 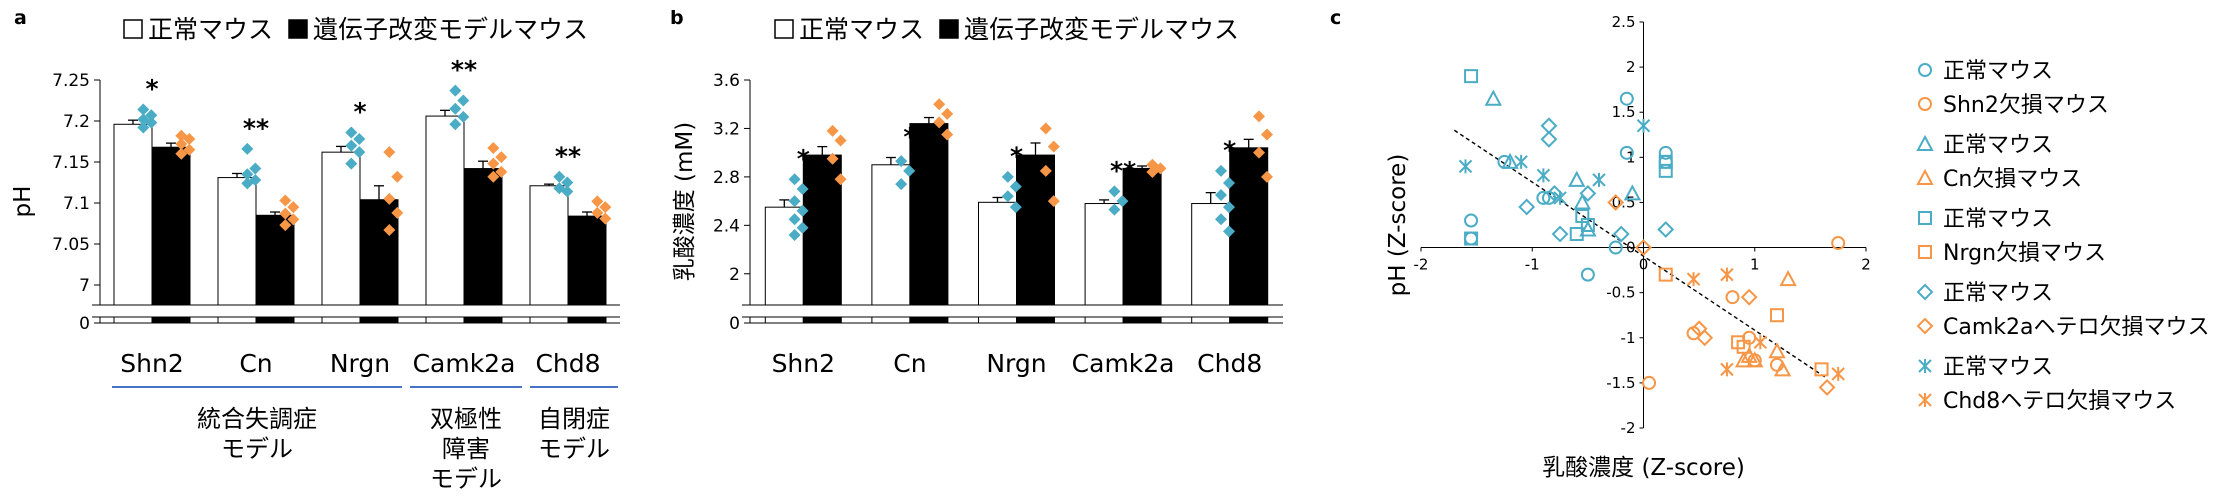 I want to click on group-label-schizophrenia-2: モデル, so click(x=257, y=449).